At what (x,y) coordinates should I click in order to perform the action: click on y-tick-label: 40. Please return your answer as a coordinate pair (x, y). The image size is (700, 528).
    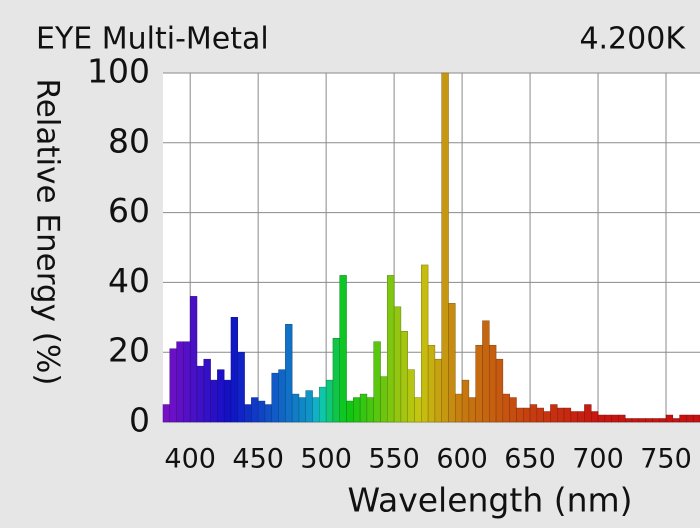
    Looking at the image, I should click on (129, 280).